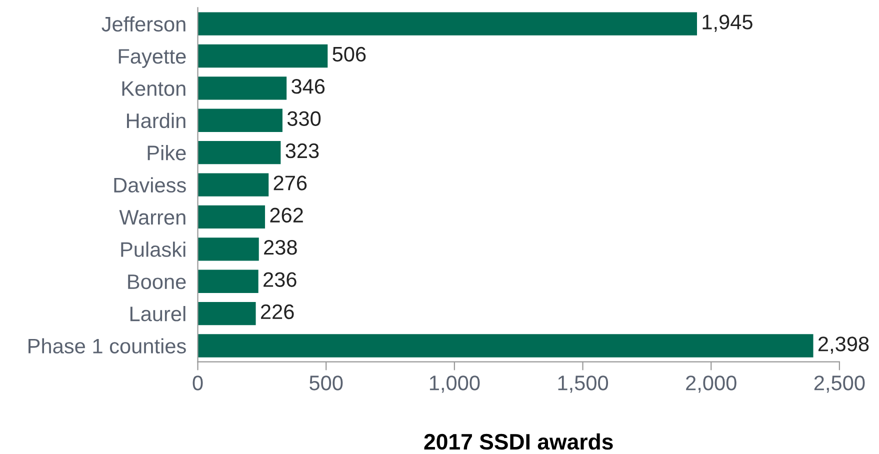 This screenshot has height=454, width=879. Describe the element at coordinates (280, 247) in the screenshot. I see `data-label: 238` at that location.